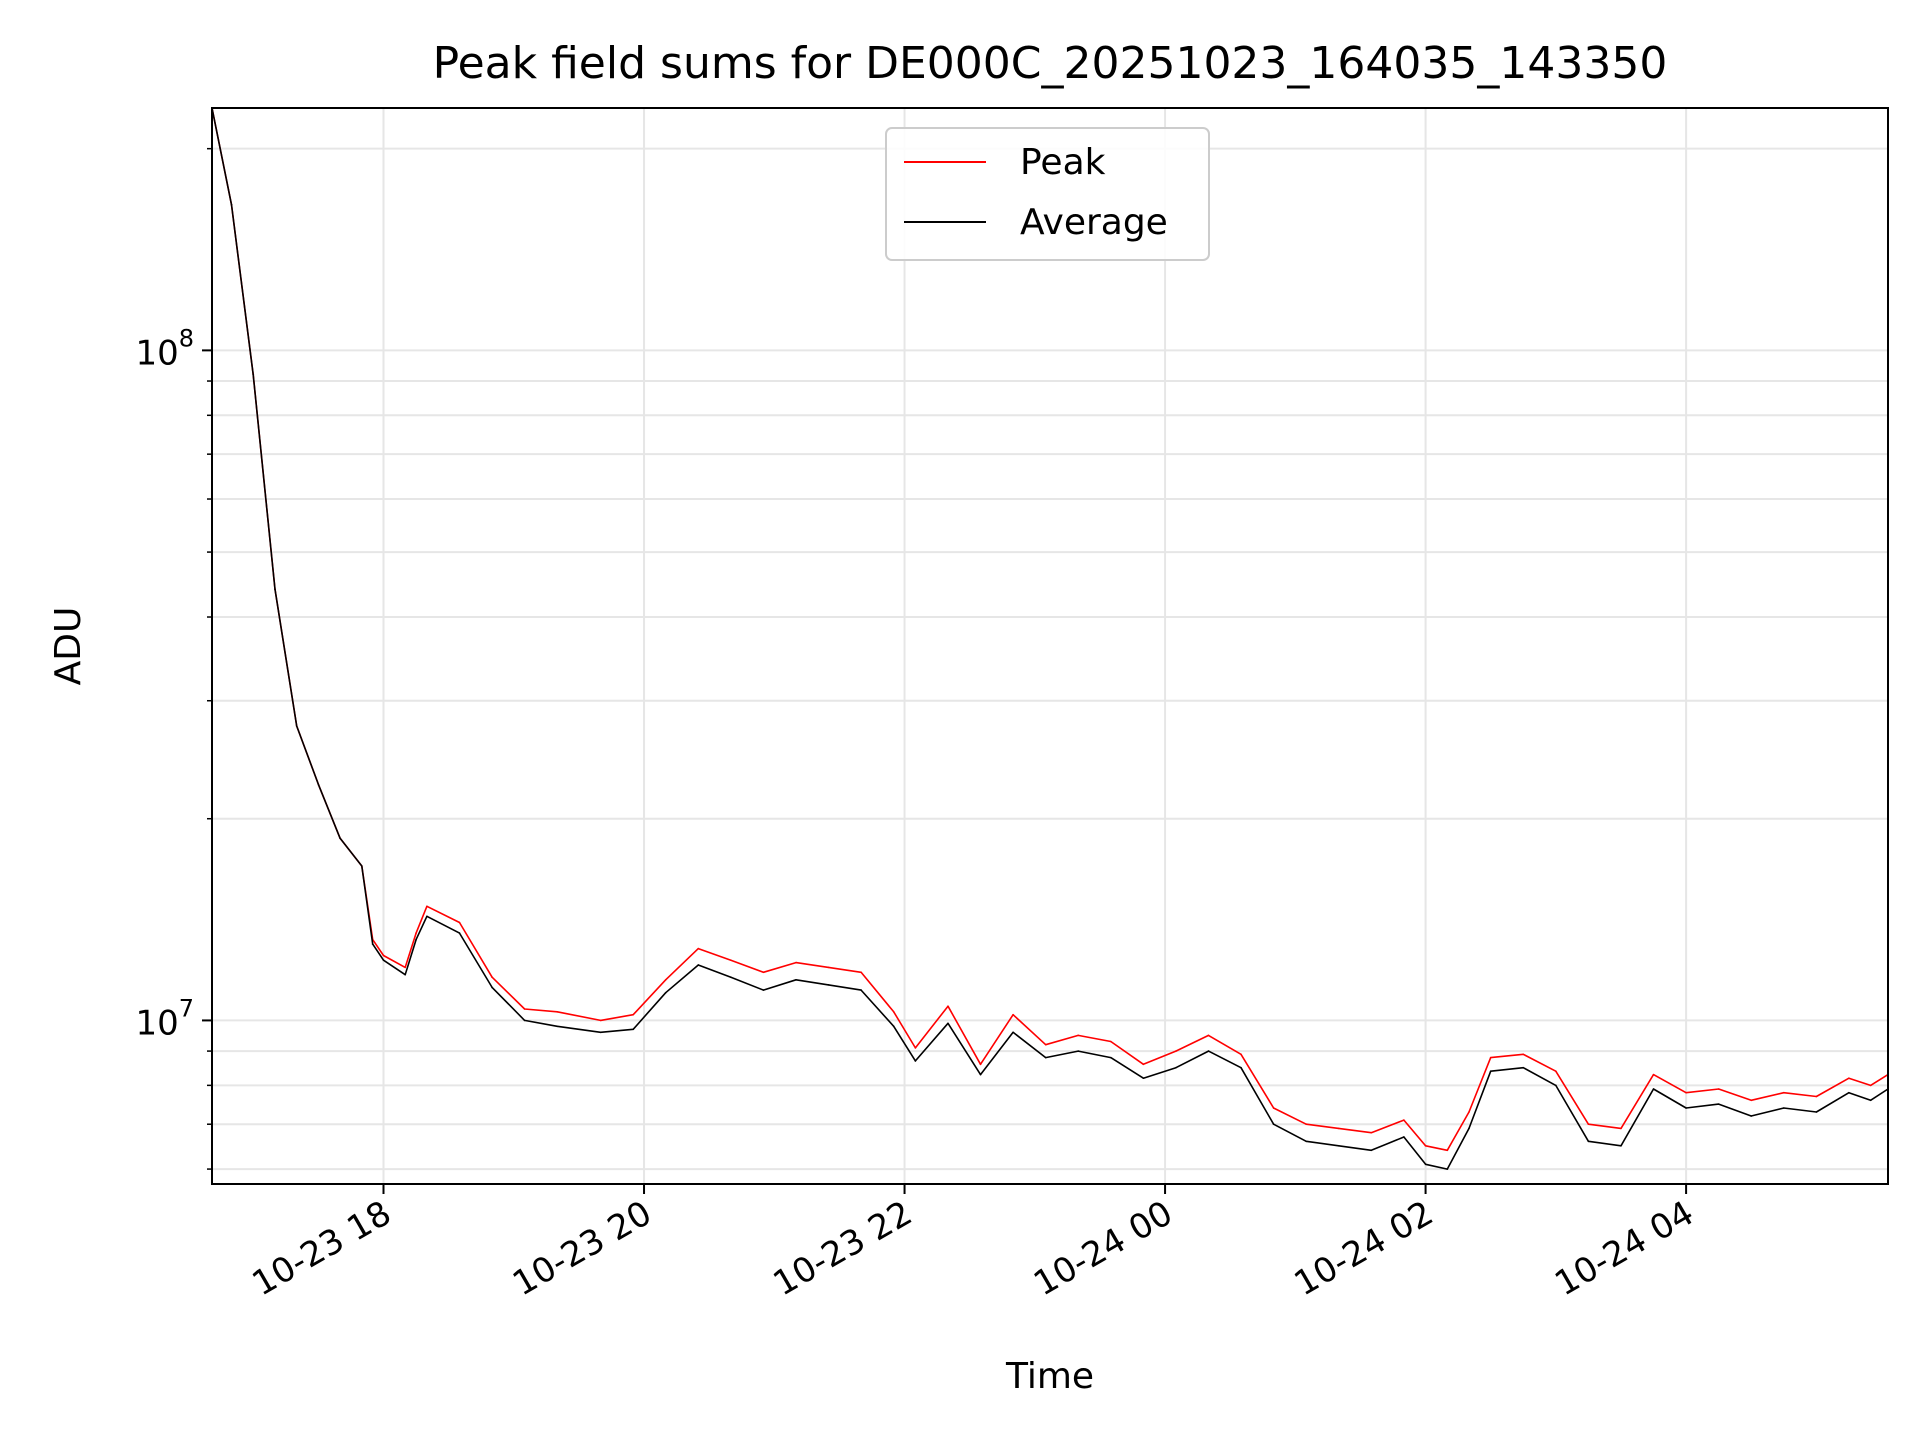 This screenshot has width=1920, height=1440. I want to click on y-tick-label: 10⁸, so click(164, 348).